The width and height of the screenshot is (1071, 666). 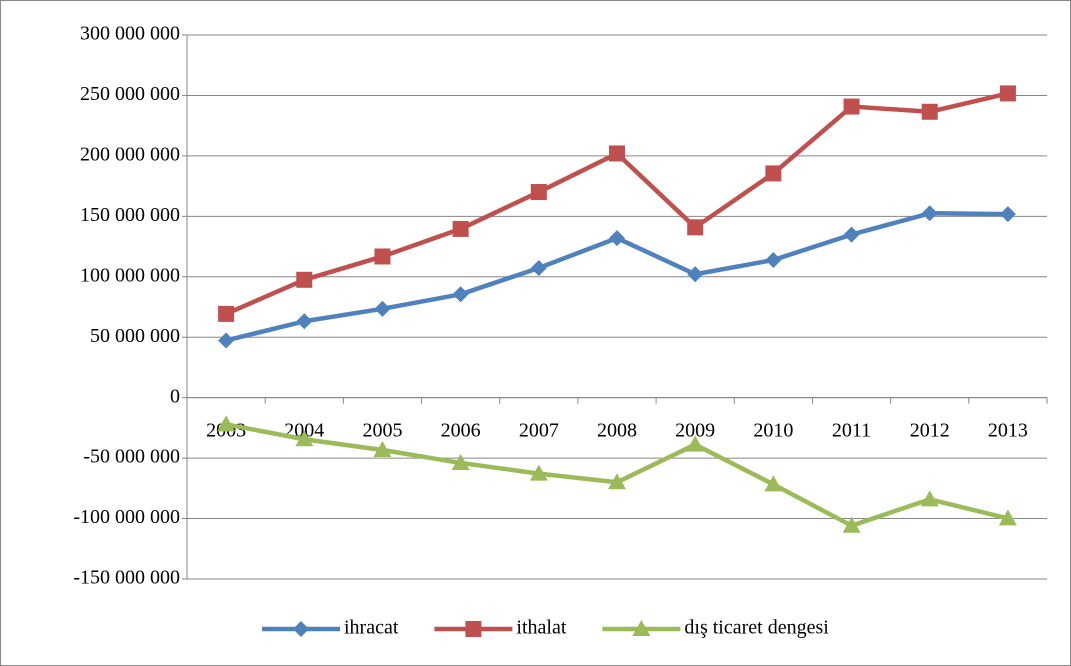 I want to click on x-tick-label: 2013, so click(x=1008, y=430).